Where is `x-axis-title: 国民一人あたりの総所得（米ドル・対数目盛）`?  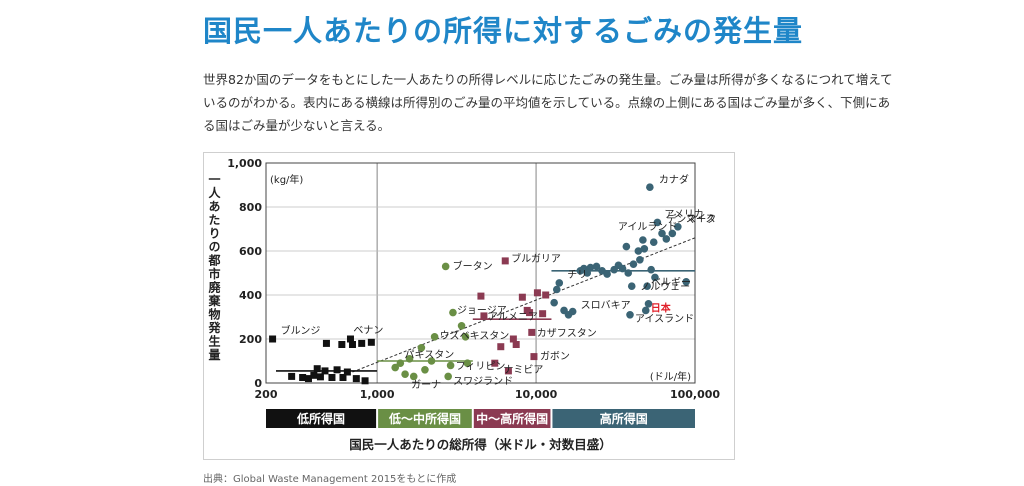
x-axis-title: 国民一人あたりの総所得（米ドル・対数目盛） is located at coordinates (480, 444).